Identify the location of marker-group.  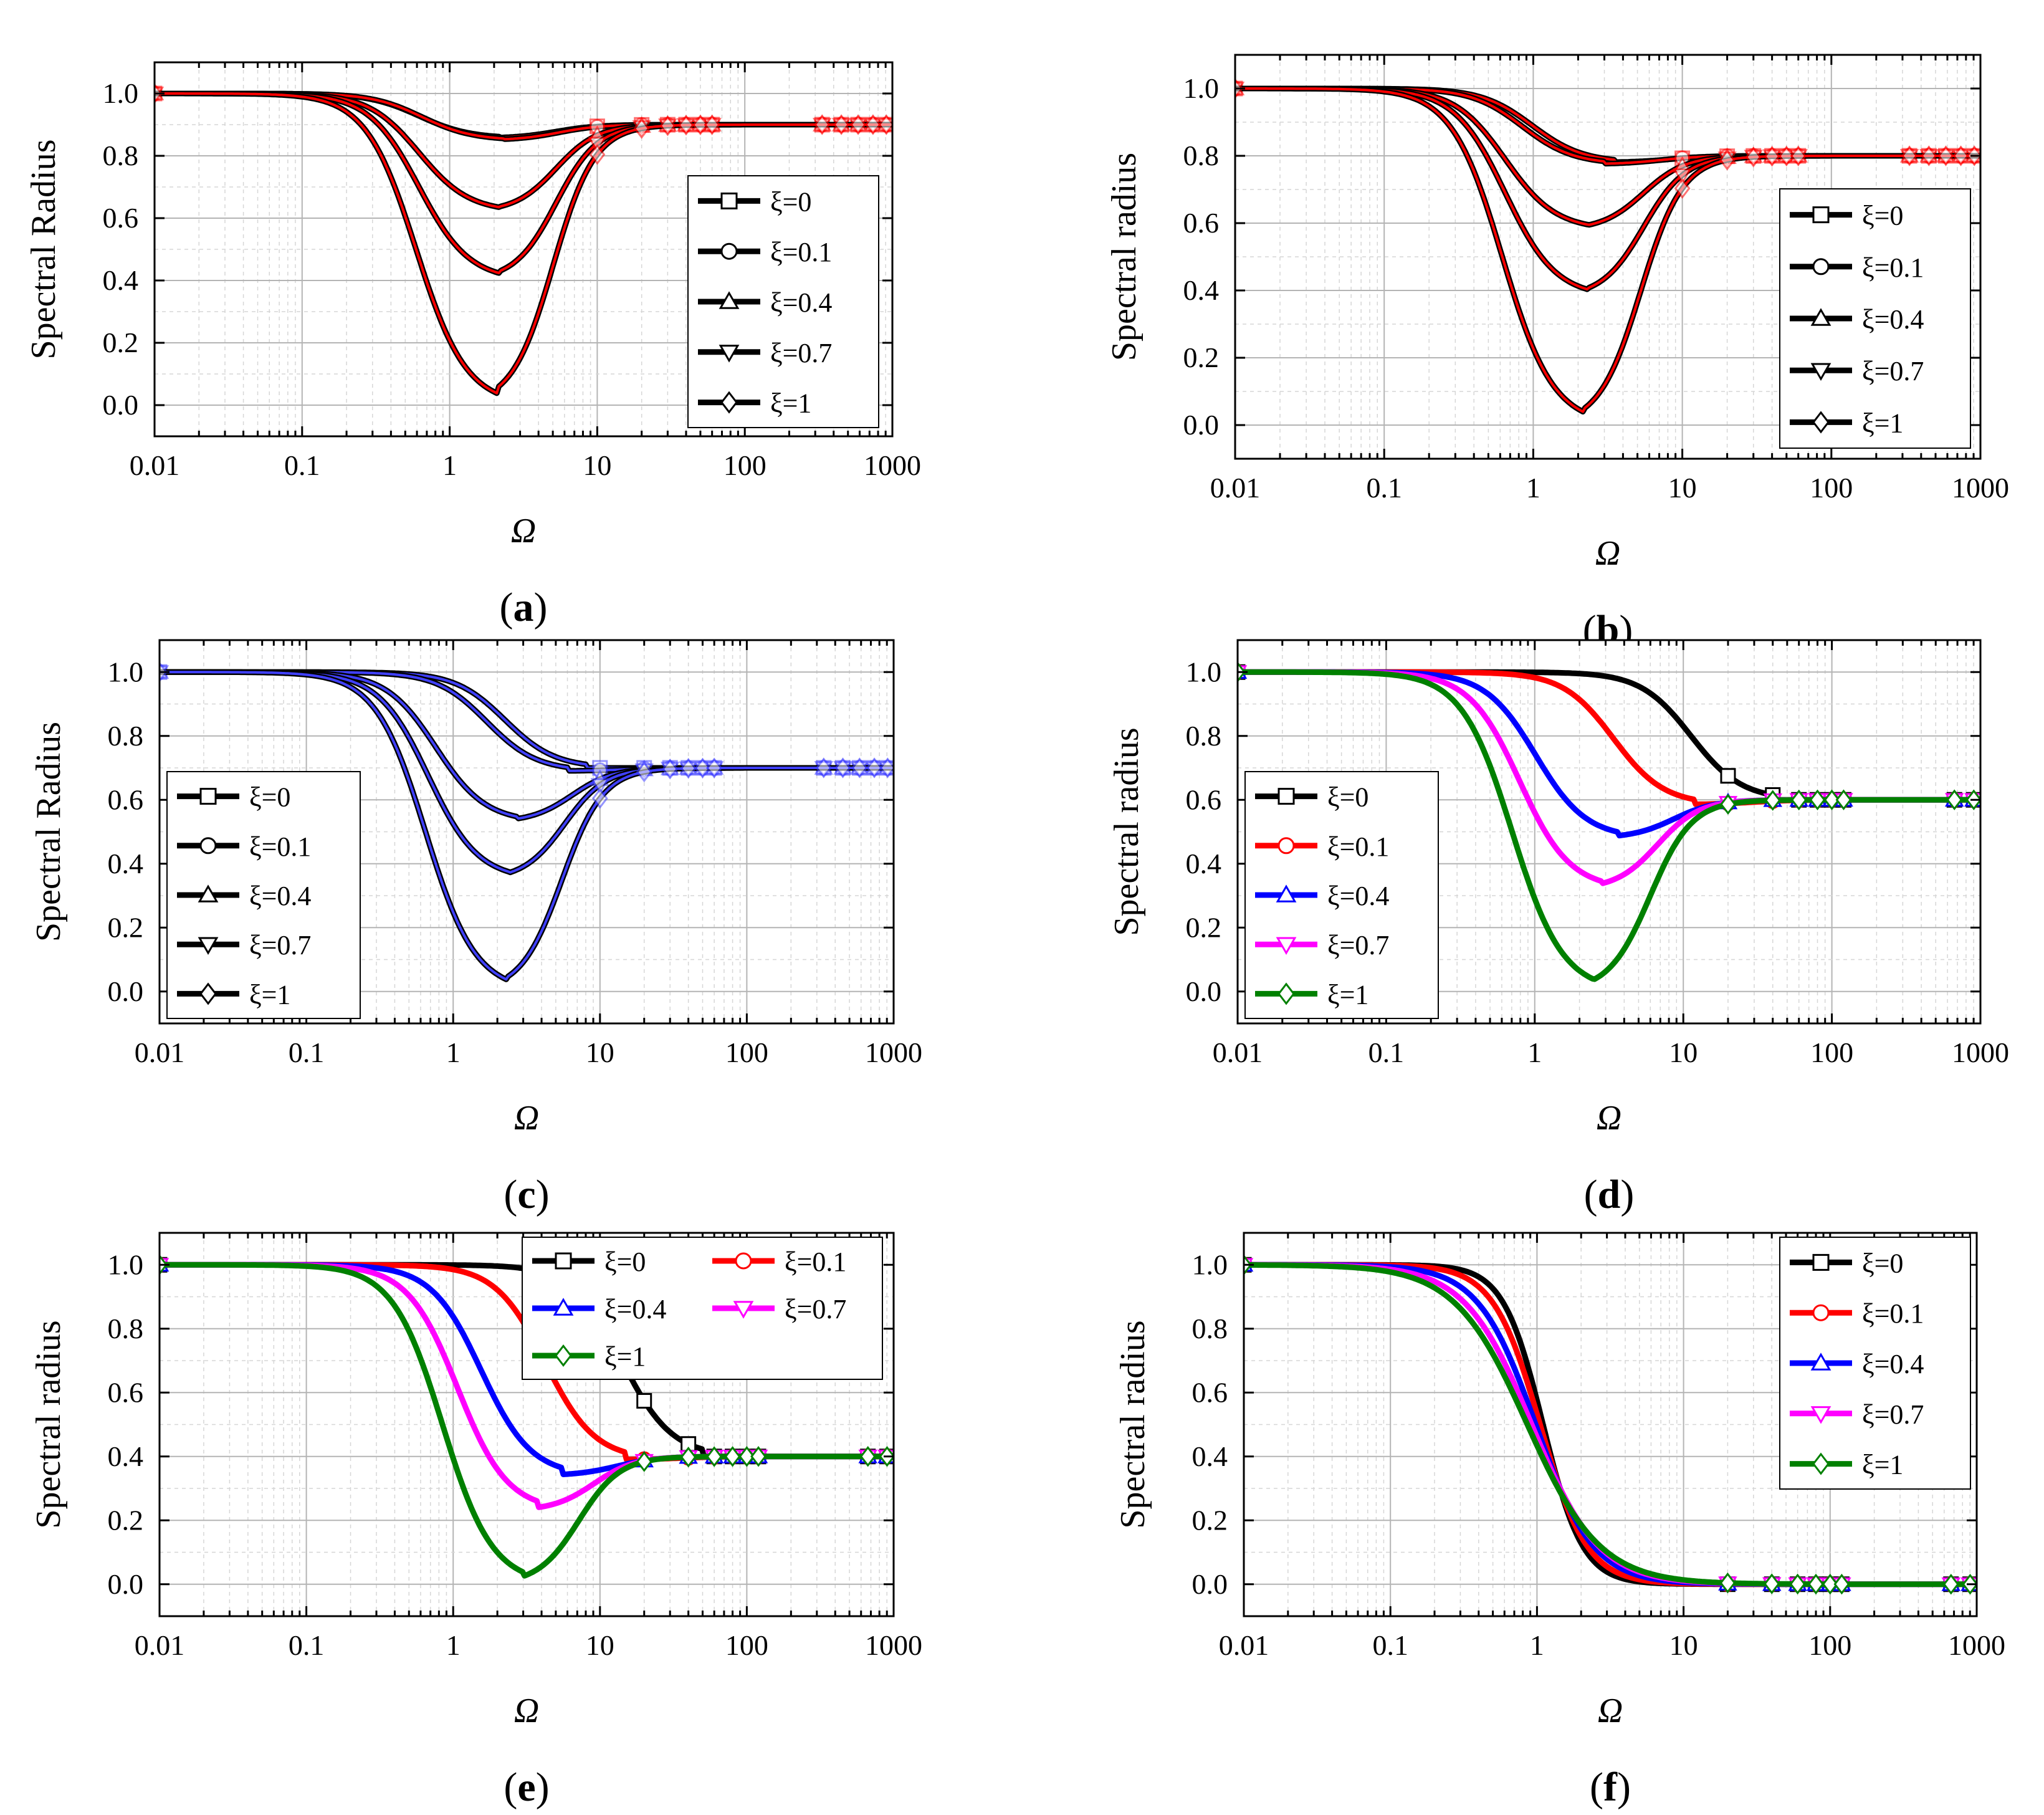
(523, 124).